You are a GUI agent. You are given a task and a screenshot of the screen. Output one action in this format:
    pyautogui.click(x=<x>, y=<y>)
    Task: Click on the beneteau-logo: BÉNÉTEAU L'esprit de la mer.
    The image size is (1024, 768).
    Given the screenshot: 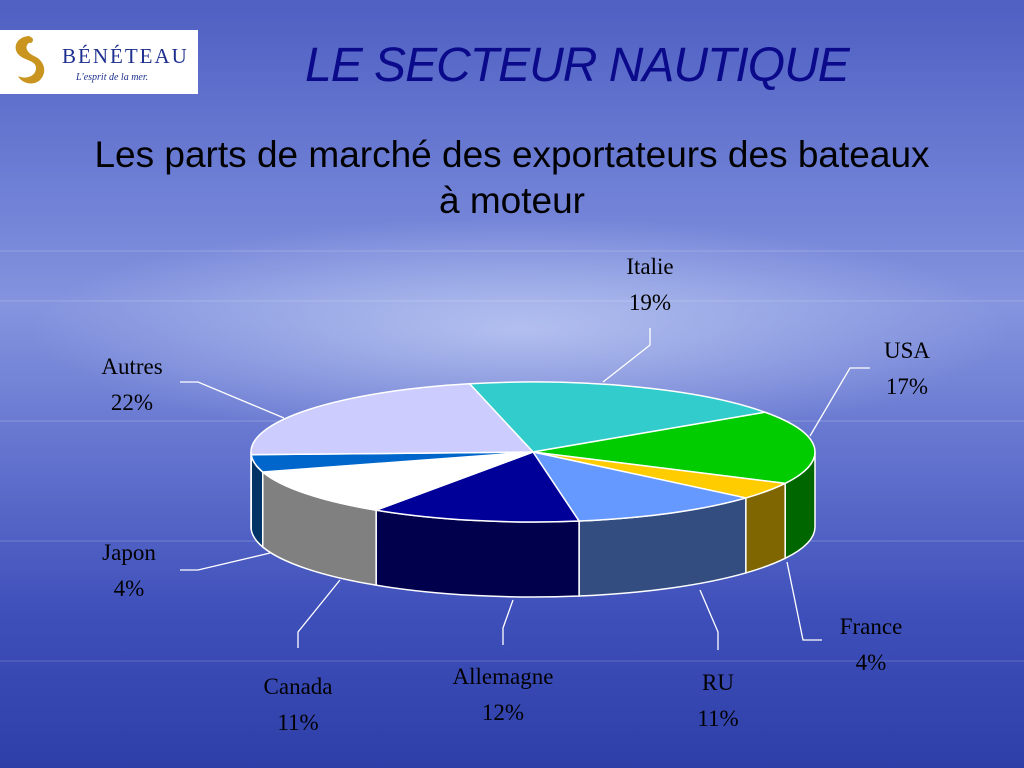 What is the action you would take?
    pyautogui.click(x=99, y=62)
    